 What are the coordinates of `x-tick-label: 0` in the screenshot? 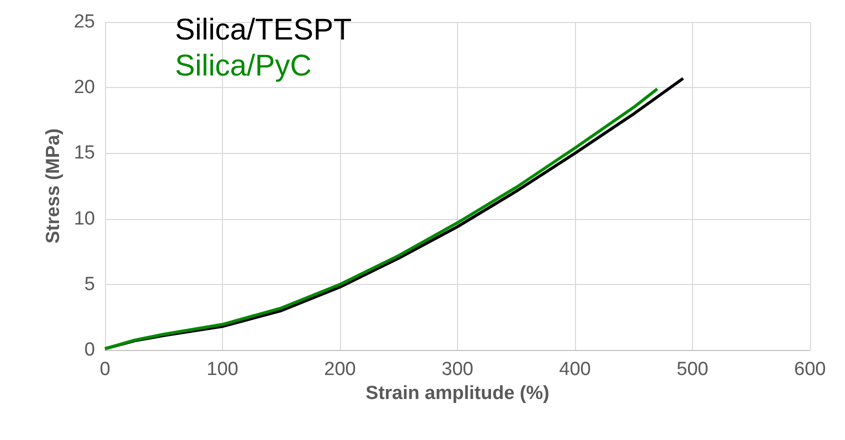 It's located at (105, 369).